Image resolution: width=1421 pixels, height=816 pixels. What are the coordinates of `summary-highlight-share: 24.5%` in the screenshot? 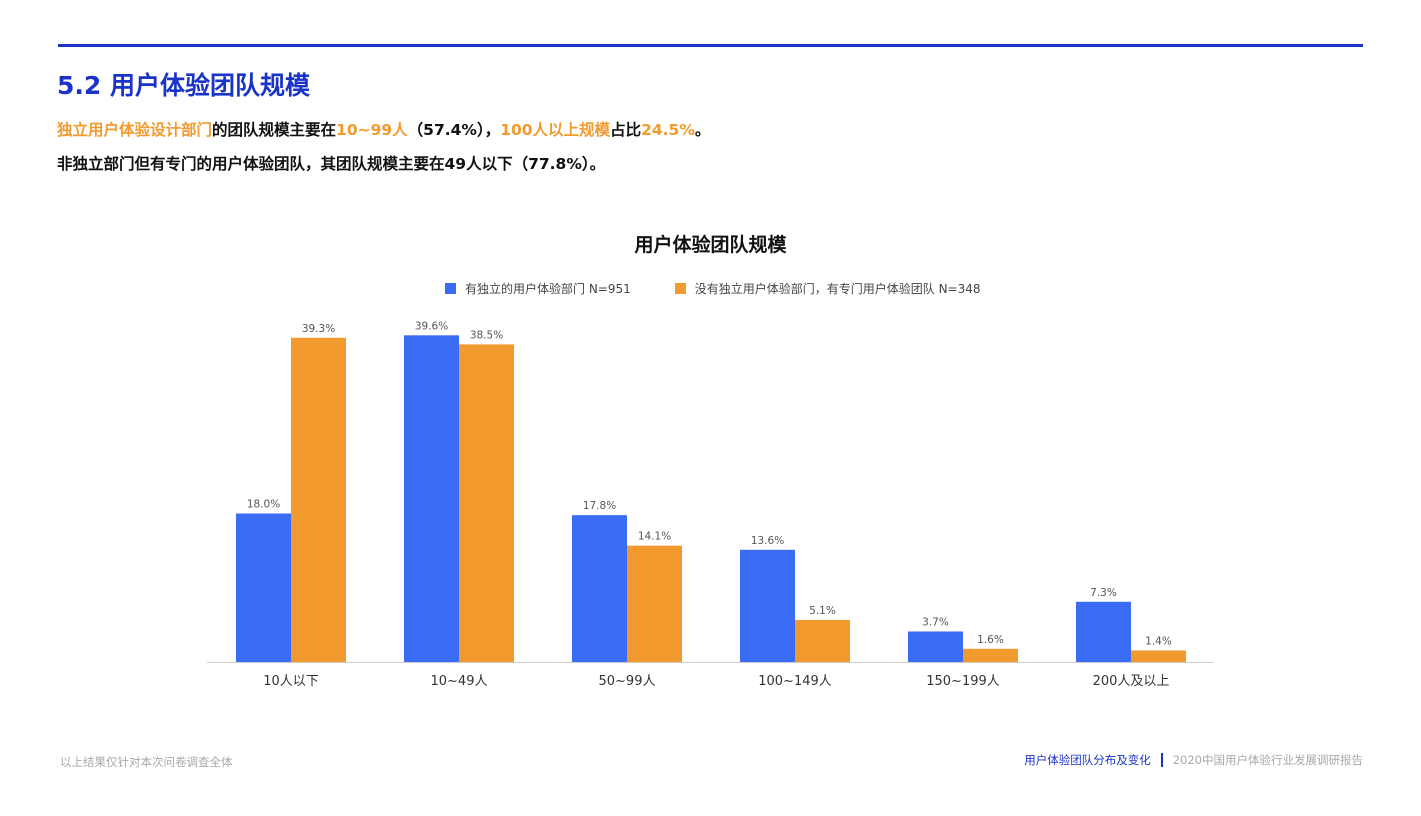 It's located at (668, 130).